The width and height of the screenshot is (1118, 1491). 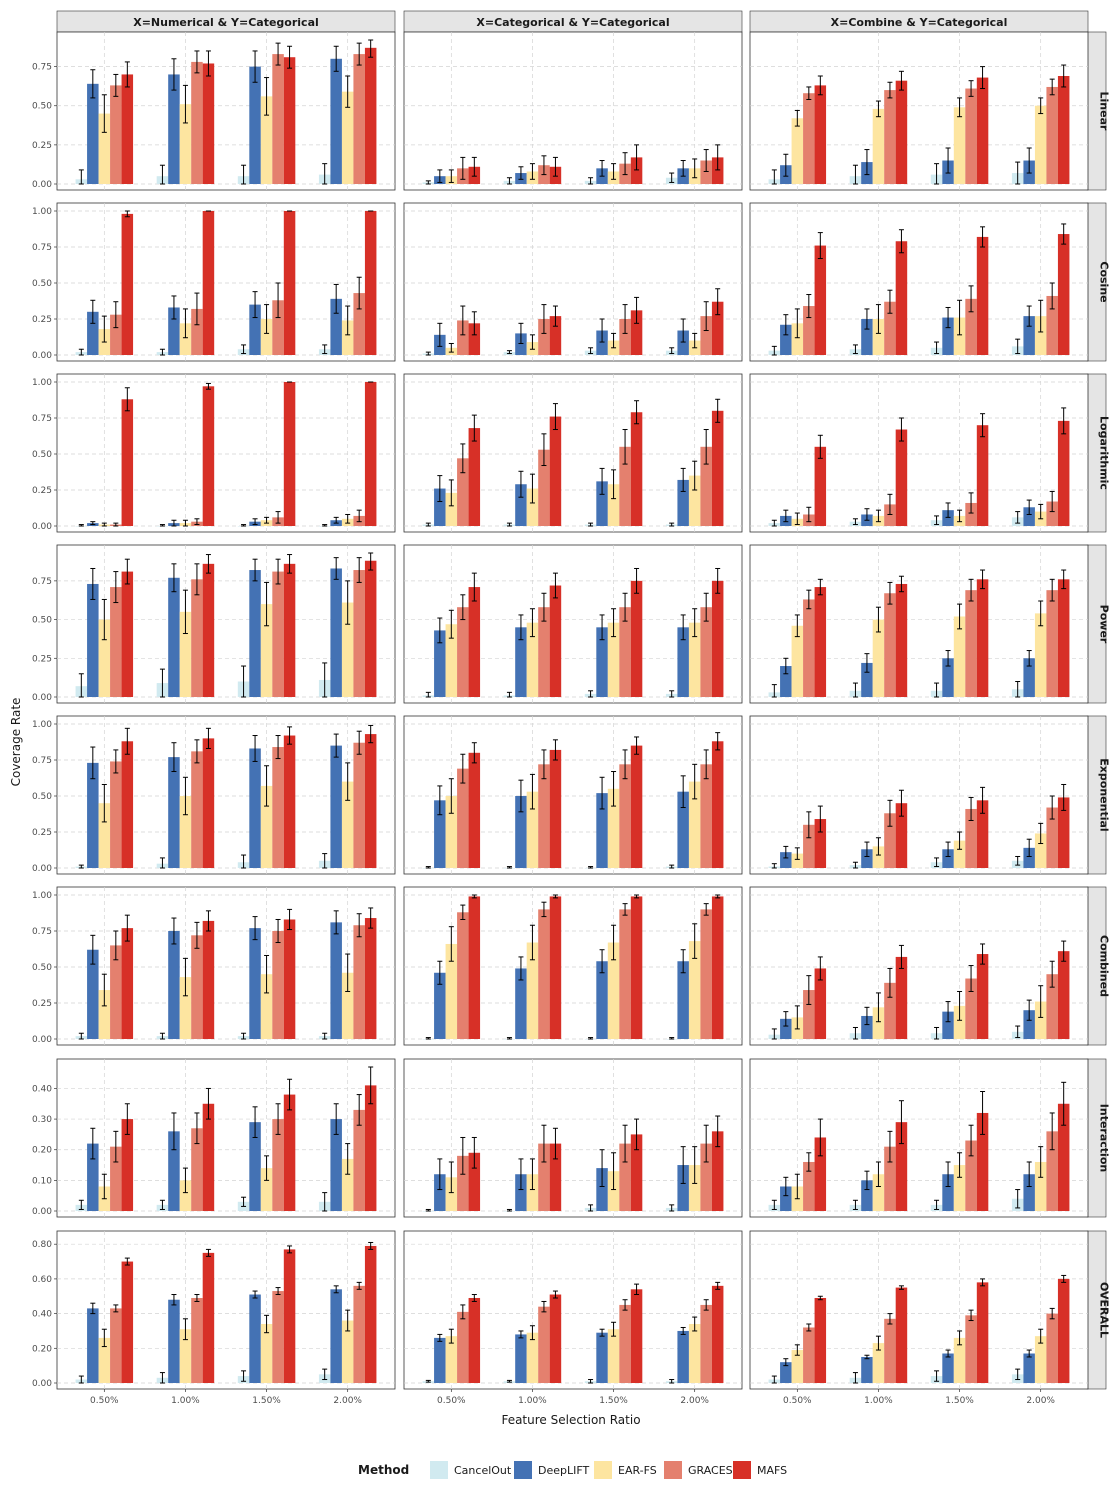 What do you see at coordinates (570, 1420) in the screenshot?
I see `x-axis-title: Feature Selection Ratio` at bounding box center [570, 1420].